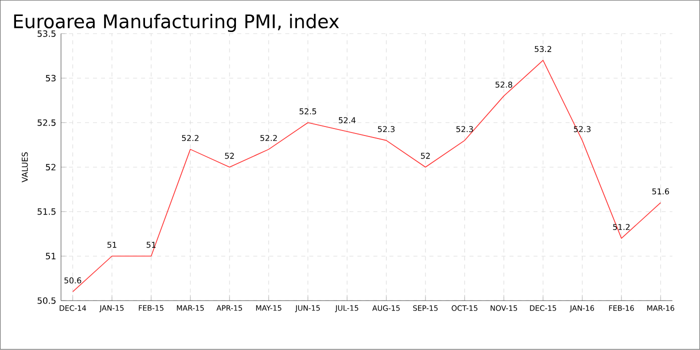 This screenshot has width=700, height=350. Describe the element at coordinates (47, 301) in the screenshot. I see `y-tick-label: 50.5` at that location.